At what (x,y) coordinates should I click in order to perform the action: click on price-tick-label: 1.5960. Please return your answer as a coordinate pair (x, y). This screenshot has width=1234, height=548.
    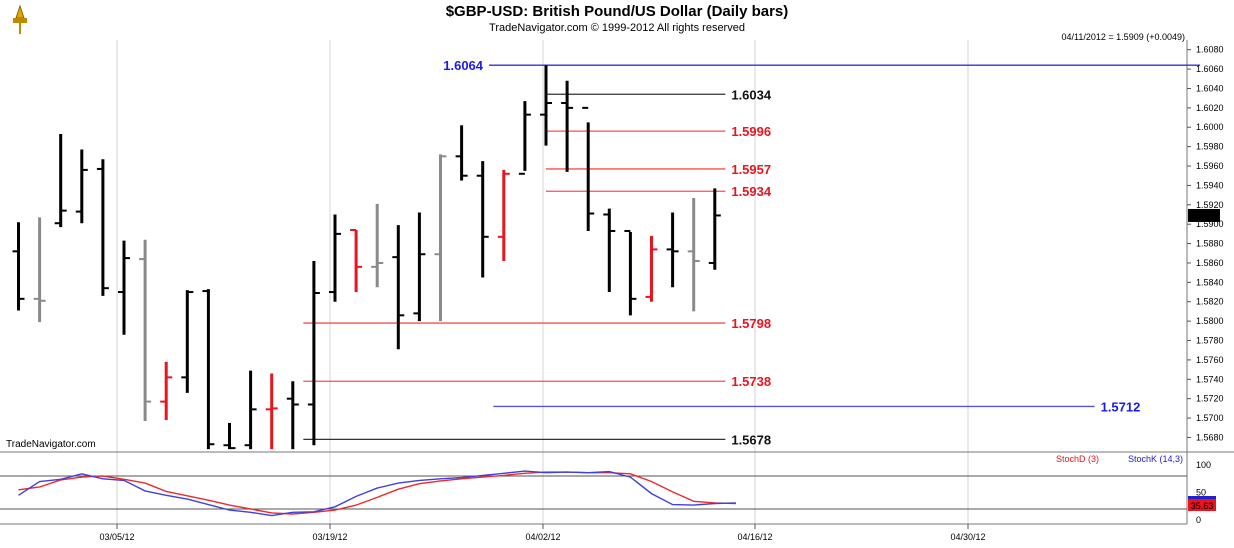
    Looking at the image, I should click on (1210, 166).